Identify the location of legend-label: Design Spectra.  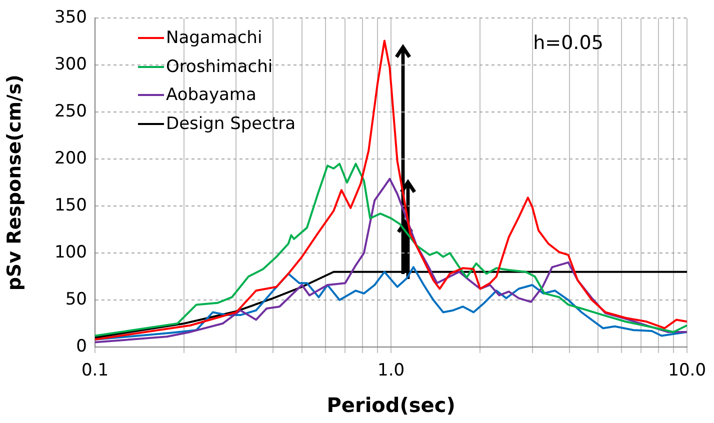
(231, 124).